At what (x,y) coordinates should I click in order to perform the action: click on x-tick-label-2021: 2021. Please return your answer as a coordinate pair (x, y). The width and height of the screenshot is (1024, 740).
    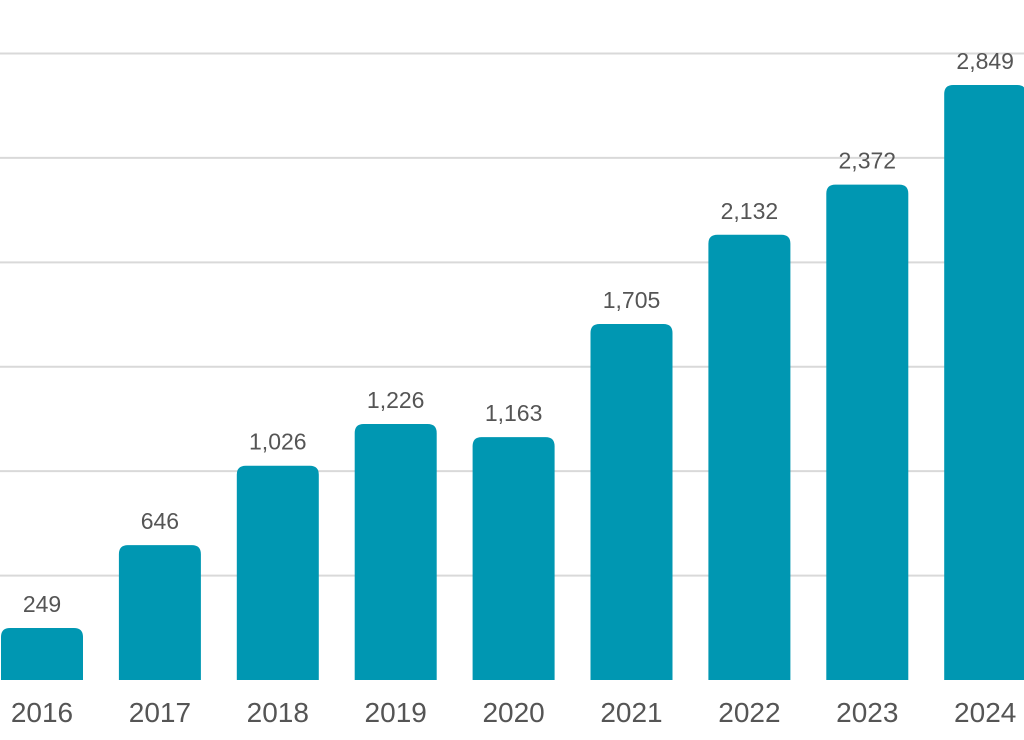
    Looking at the image, I should click on (631, 712).